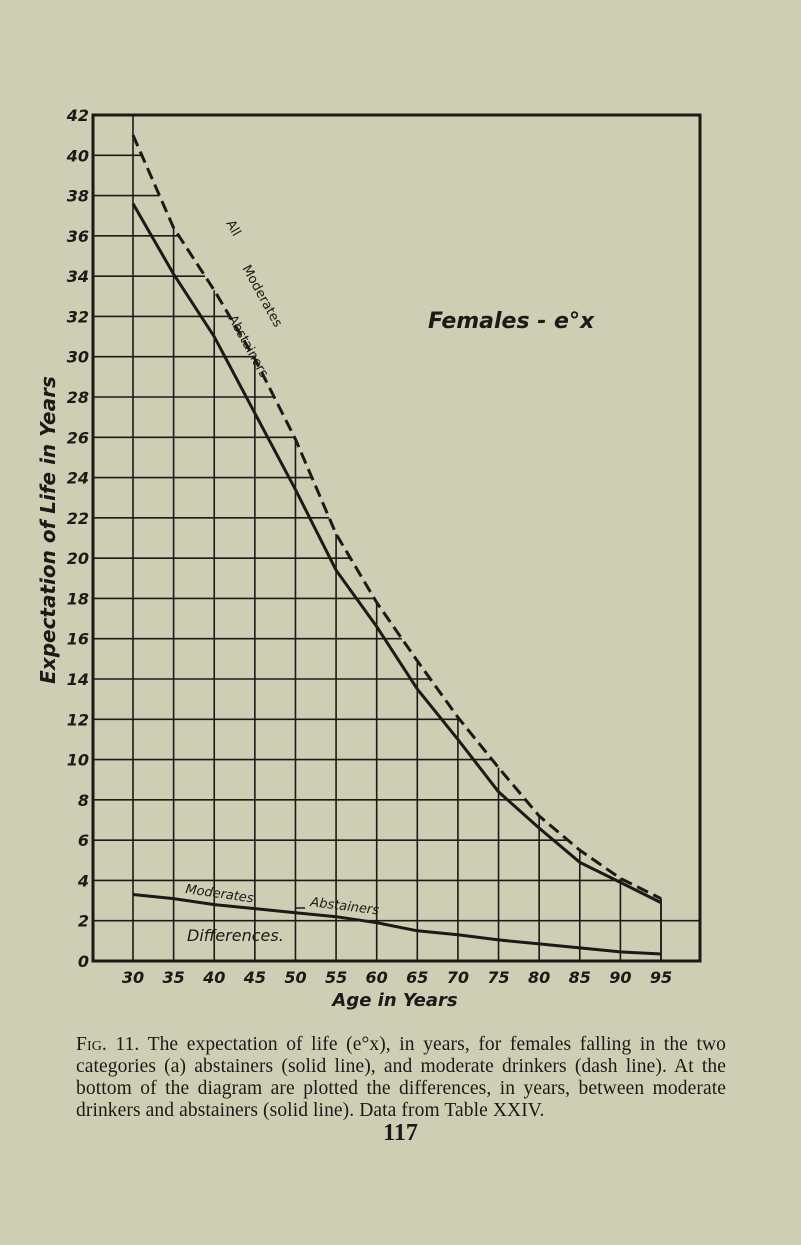 The width and height of the screenshot is (801, 1245). I want to click on y-axis-label: Expectation of Life in Years, so click(48, 530).